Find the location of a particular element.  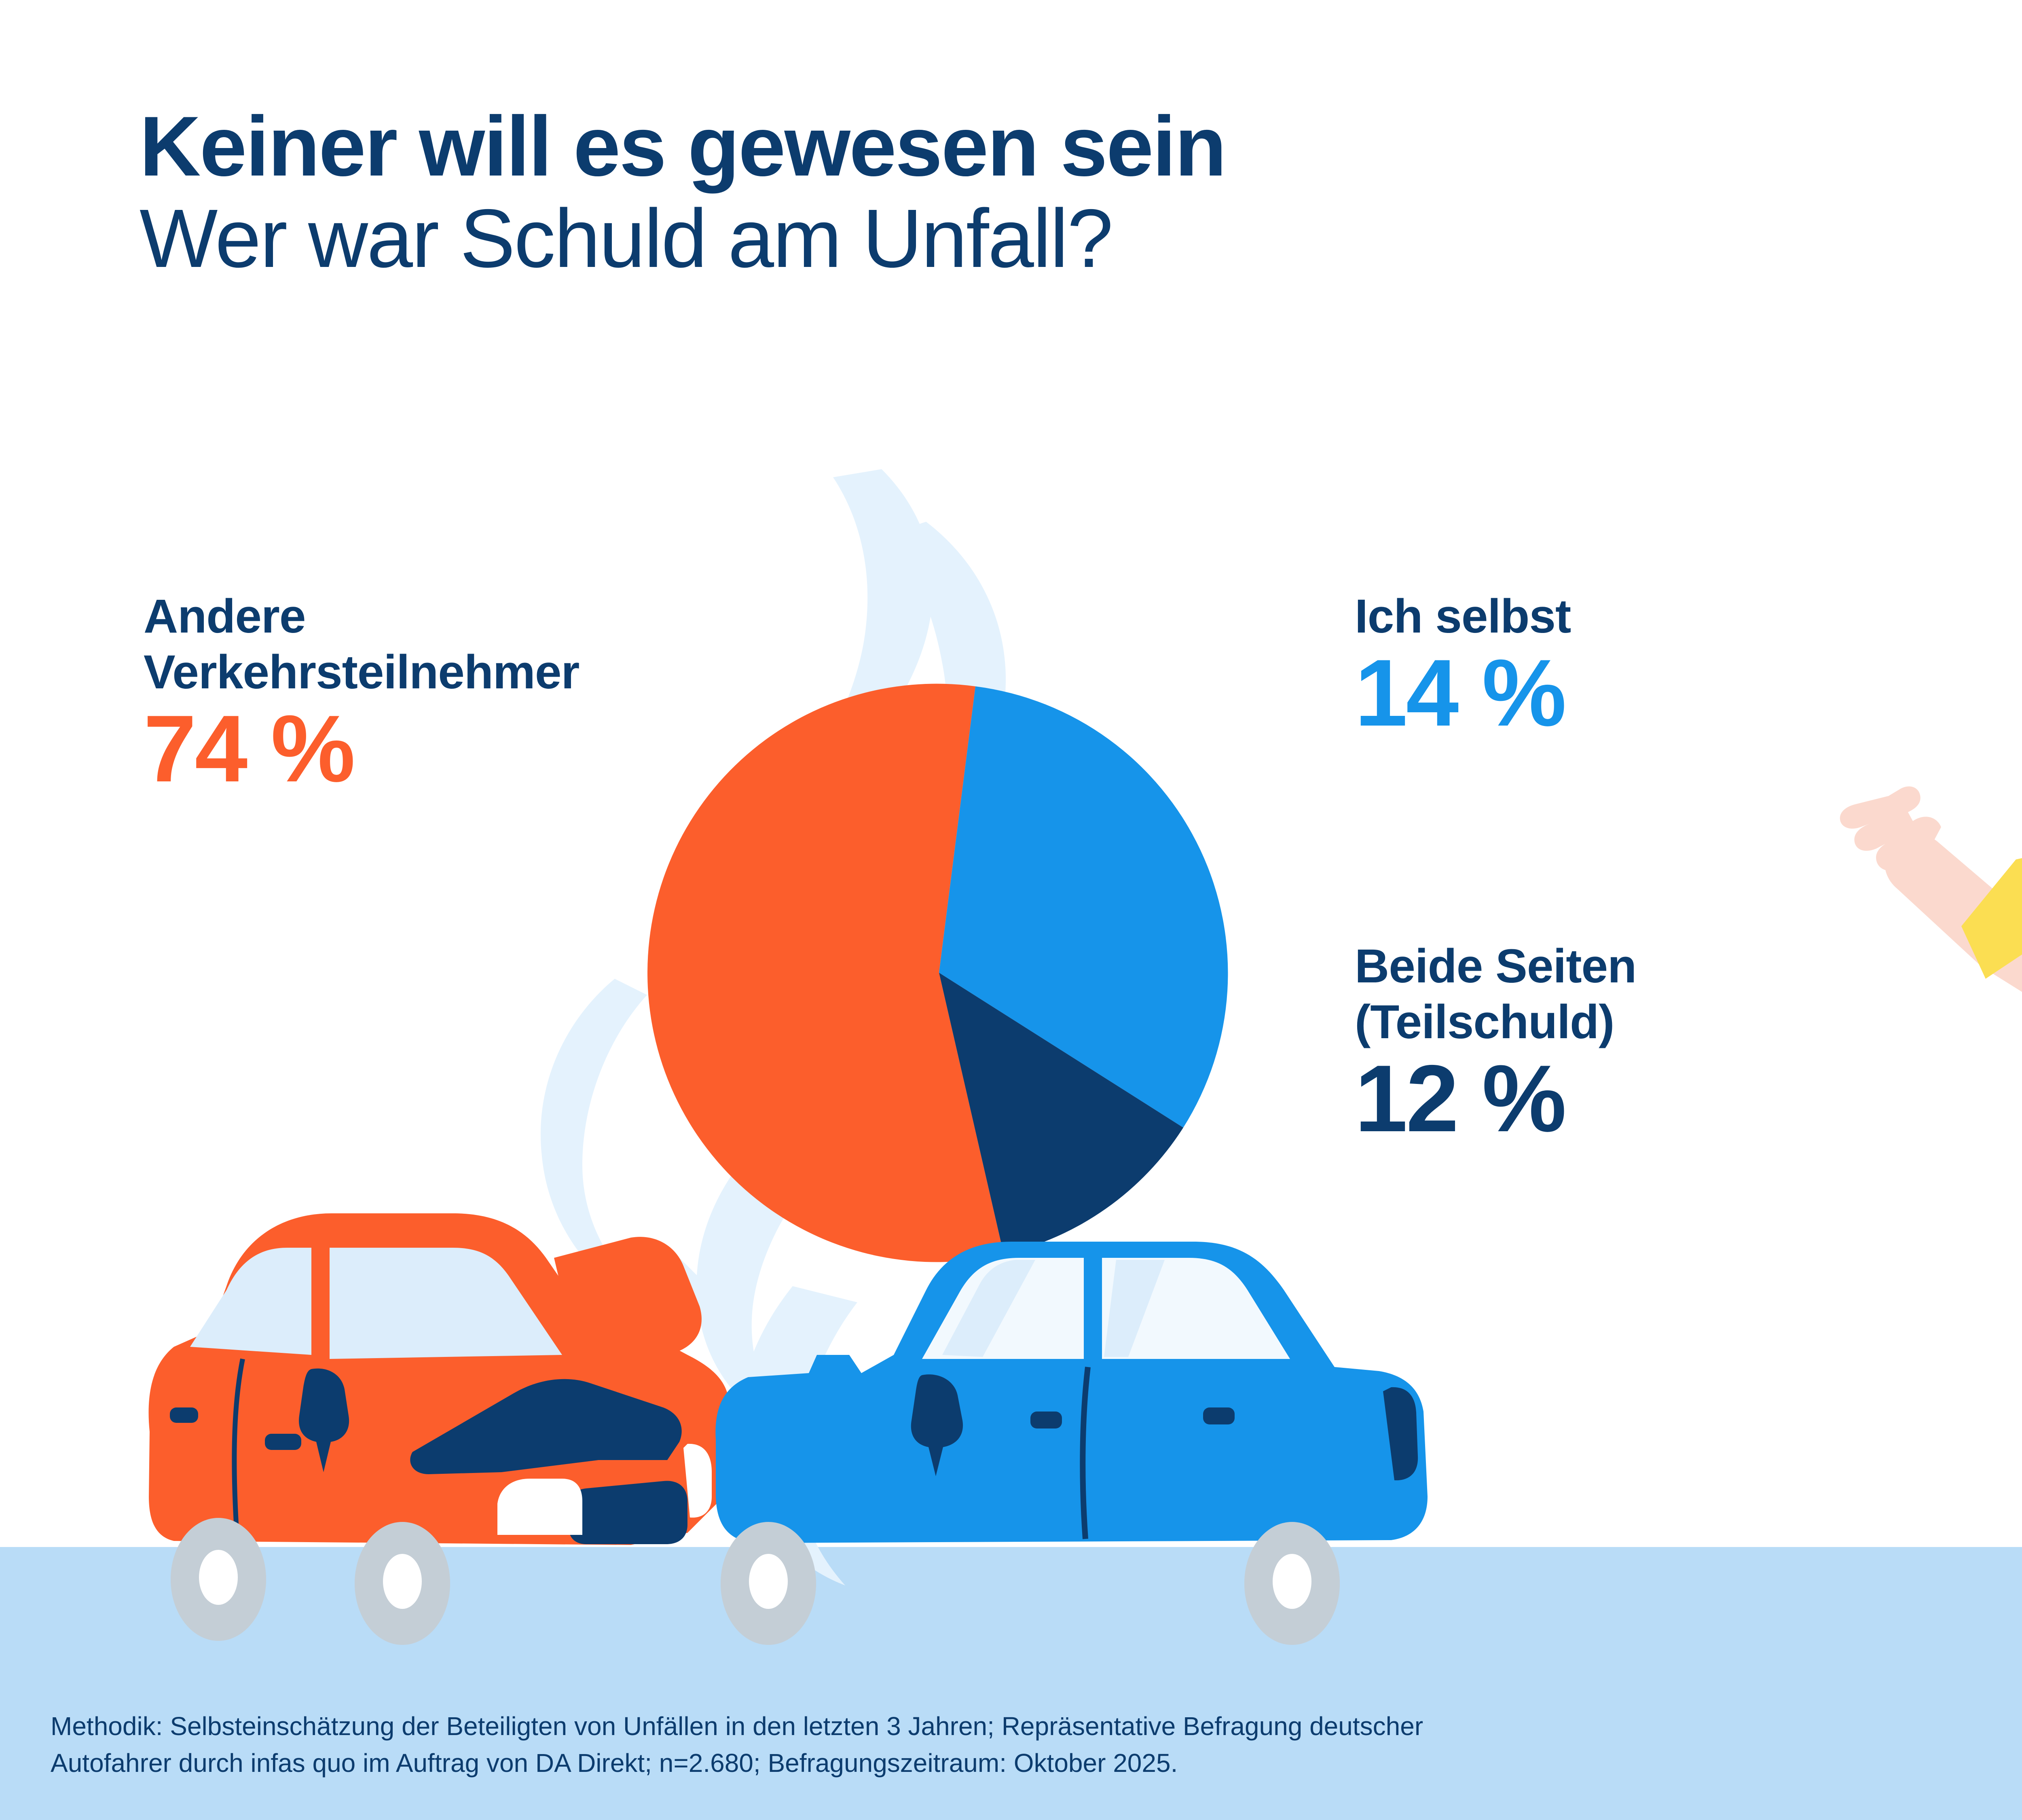

stat-label-andere: Andere Verkehrsteilnehmer is located at coordinates (362, 644).